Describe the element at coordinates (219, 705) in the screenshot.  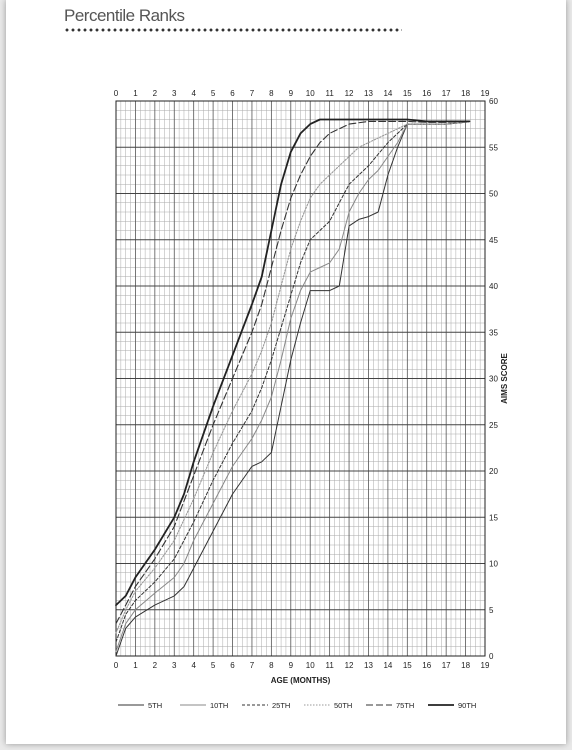
I see `legend-label-10th: 10TH` at that location.